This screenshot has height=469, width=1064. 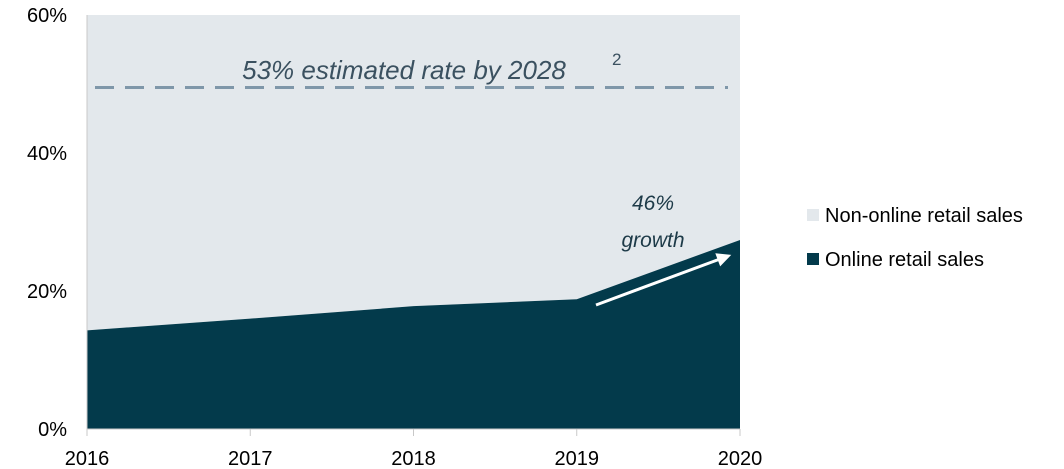 I want to click on legend-item-online: Online retail sales, so click(x=895, y=260).